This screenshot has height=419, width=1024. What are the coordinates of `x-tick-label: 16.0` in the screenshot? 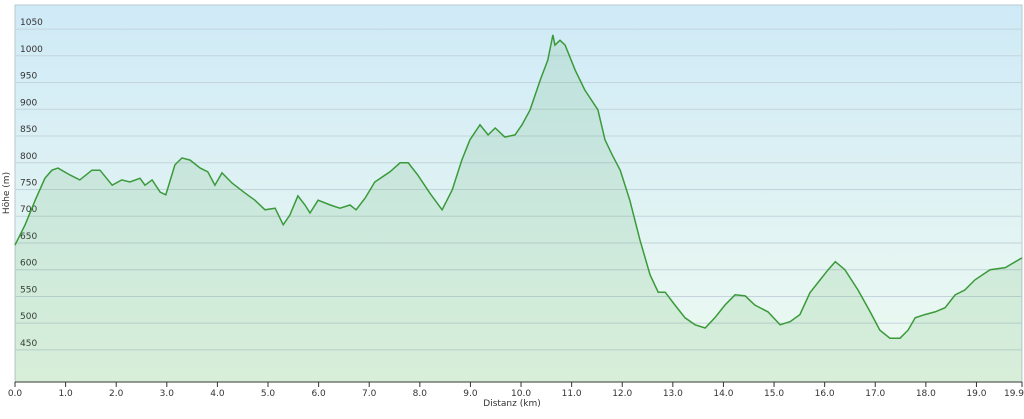 It's located at (825, 394).